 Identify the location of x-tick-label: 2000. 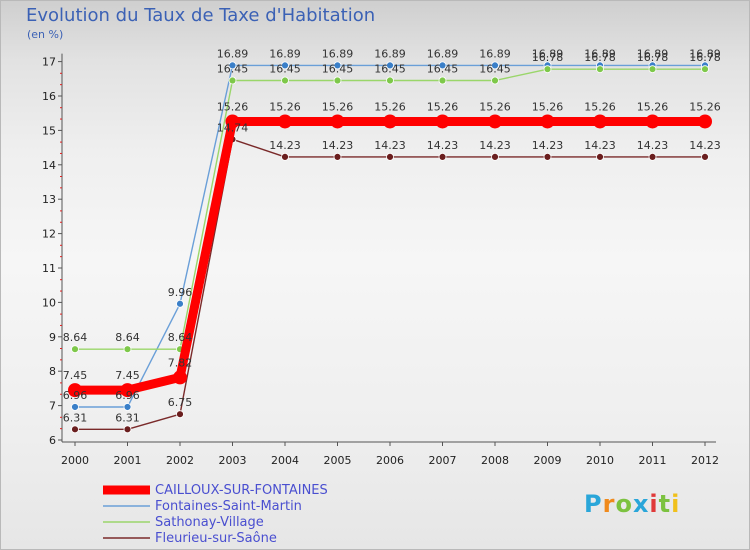
(75, 460).